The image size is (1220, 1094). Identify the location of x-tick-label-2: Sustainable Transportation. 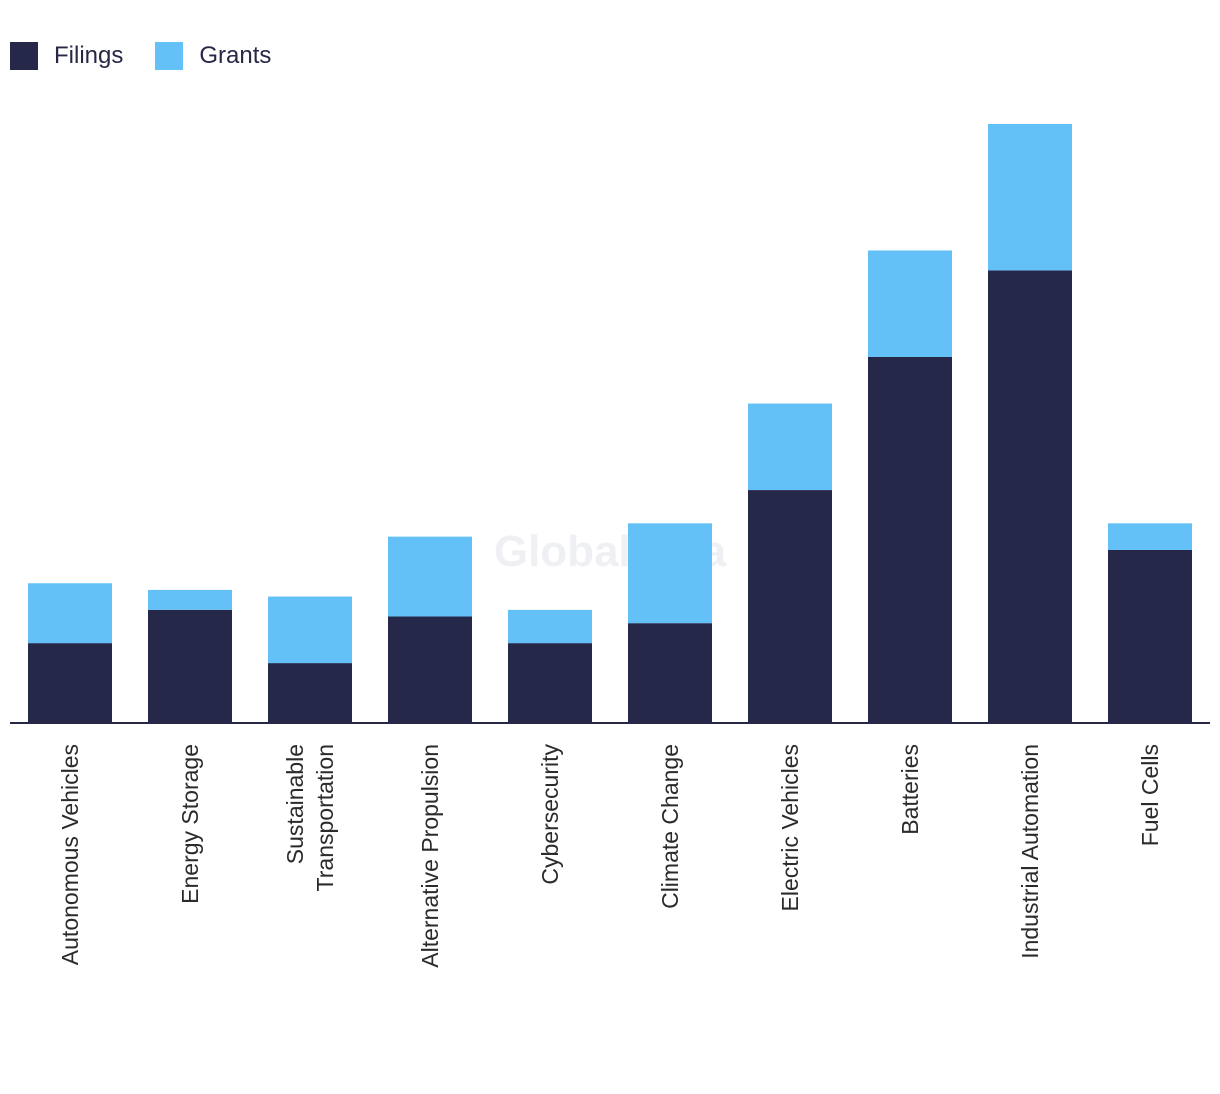
(310, 817).